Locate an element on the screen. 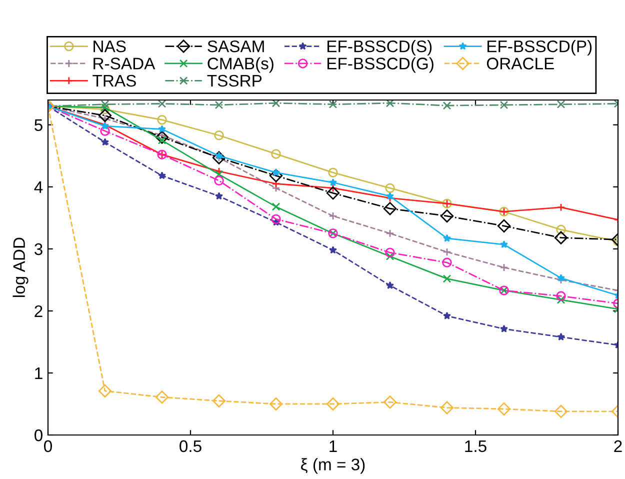  legend-label: EF-BSSCD(G) is located at coordinates (381, 65).